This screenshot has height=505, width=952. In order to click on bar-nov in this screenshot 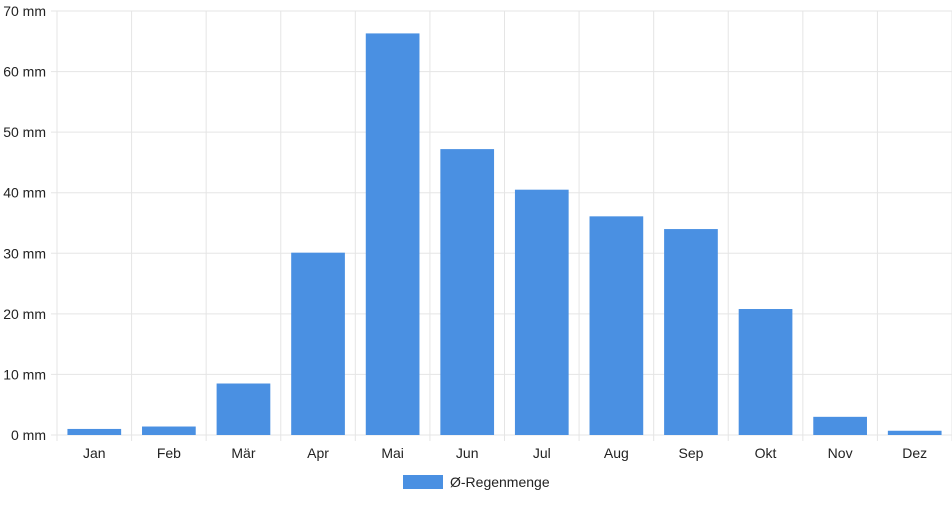, I will do `click(840, 425)`.